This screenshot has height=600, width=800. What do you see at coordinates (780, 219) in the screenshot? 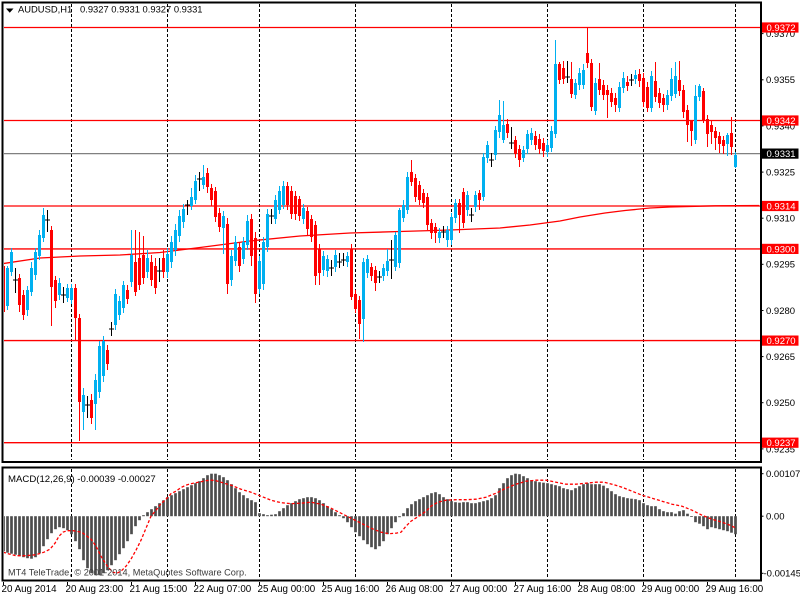
I see `svg-text: 0.9310` at bounding box center [780, 219].